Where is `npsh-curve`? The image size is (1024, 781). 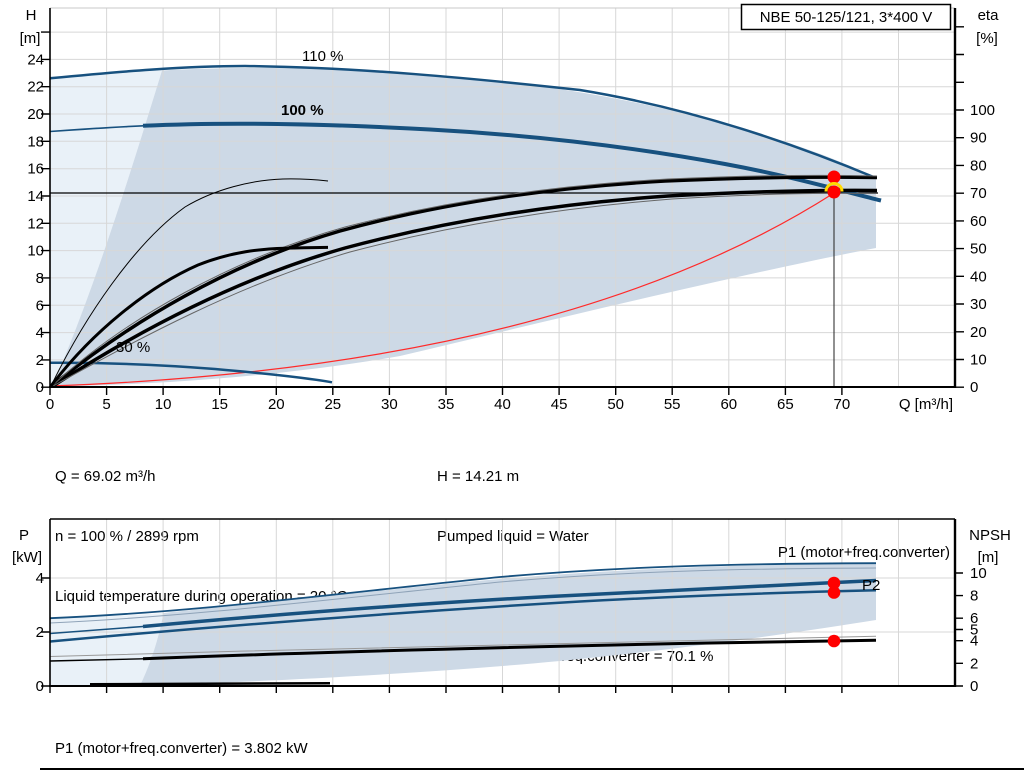
npsh-curve is located at coordinates (509, 649).